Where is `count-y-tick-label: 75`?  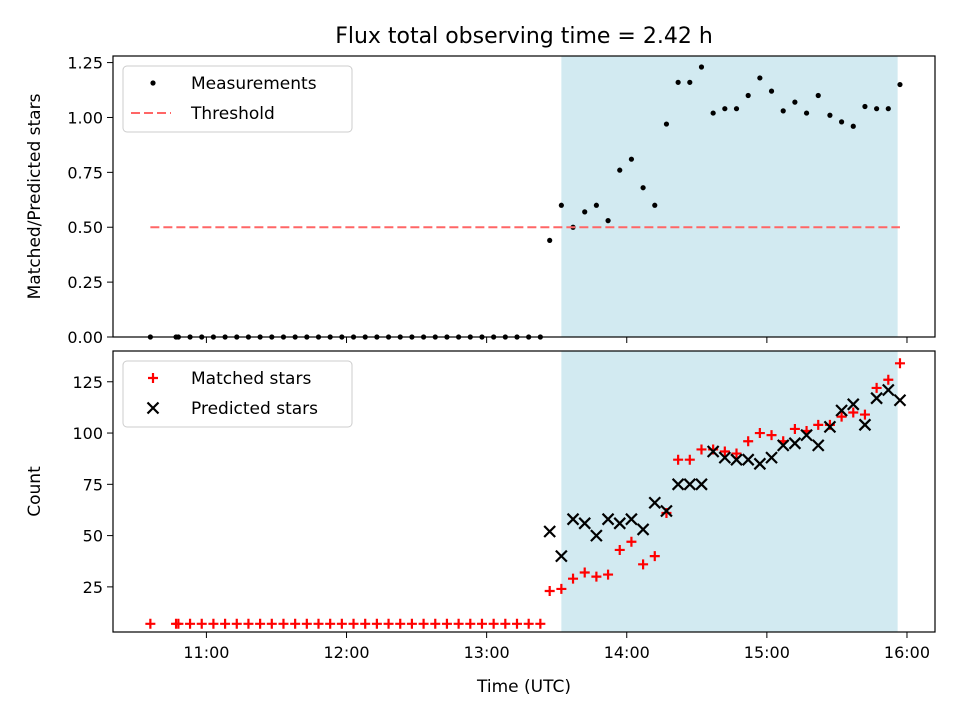
count-y-tick-label: 75 is located at coordinates (93, 484).